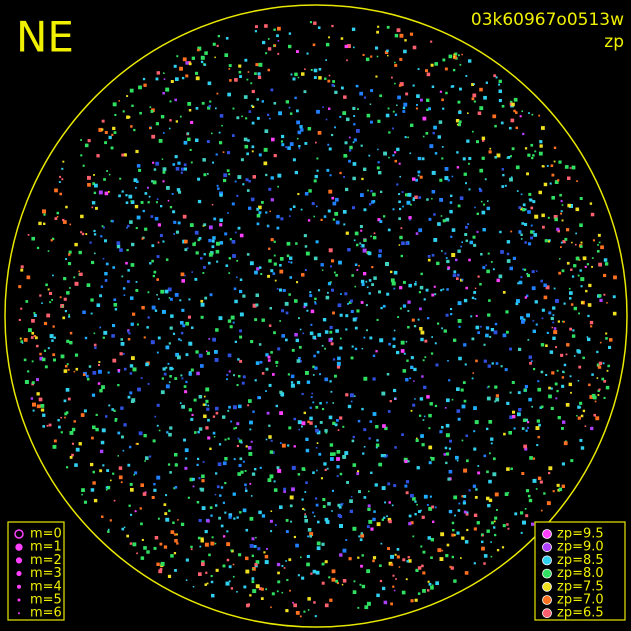 Image resolution: width=631 pixels, height=631 pixels. I want to click on legend-symbol, so click(19, 613).